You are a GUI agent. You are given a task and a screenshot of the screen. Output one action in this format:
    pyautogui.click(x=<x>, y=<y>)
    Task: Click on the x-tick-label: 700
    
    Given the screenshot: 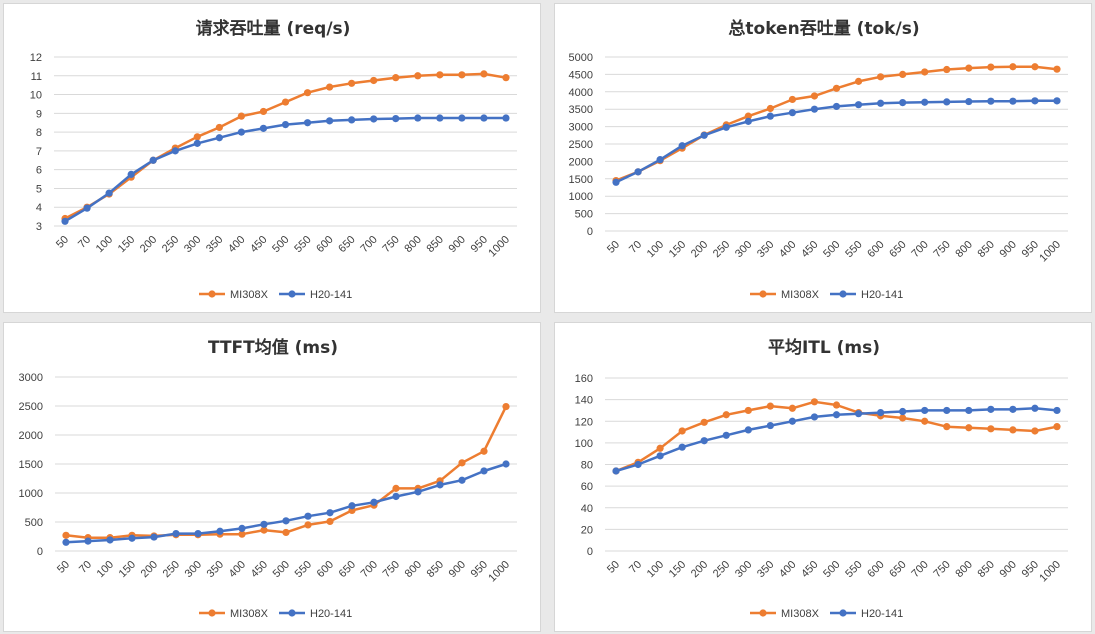 What is the action you would take?
    pyautogui.click(x=368, y=244)
    